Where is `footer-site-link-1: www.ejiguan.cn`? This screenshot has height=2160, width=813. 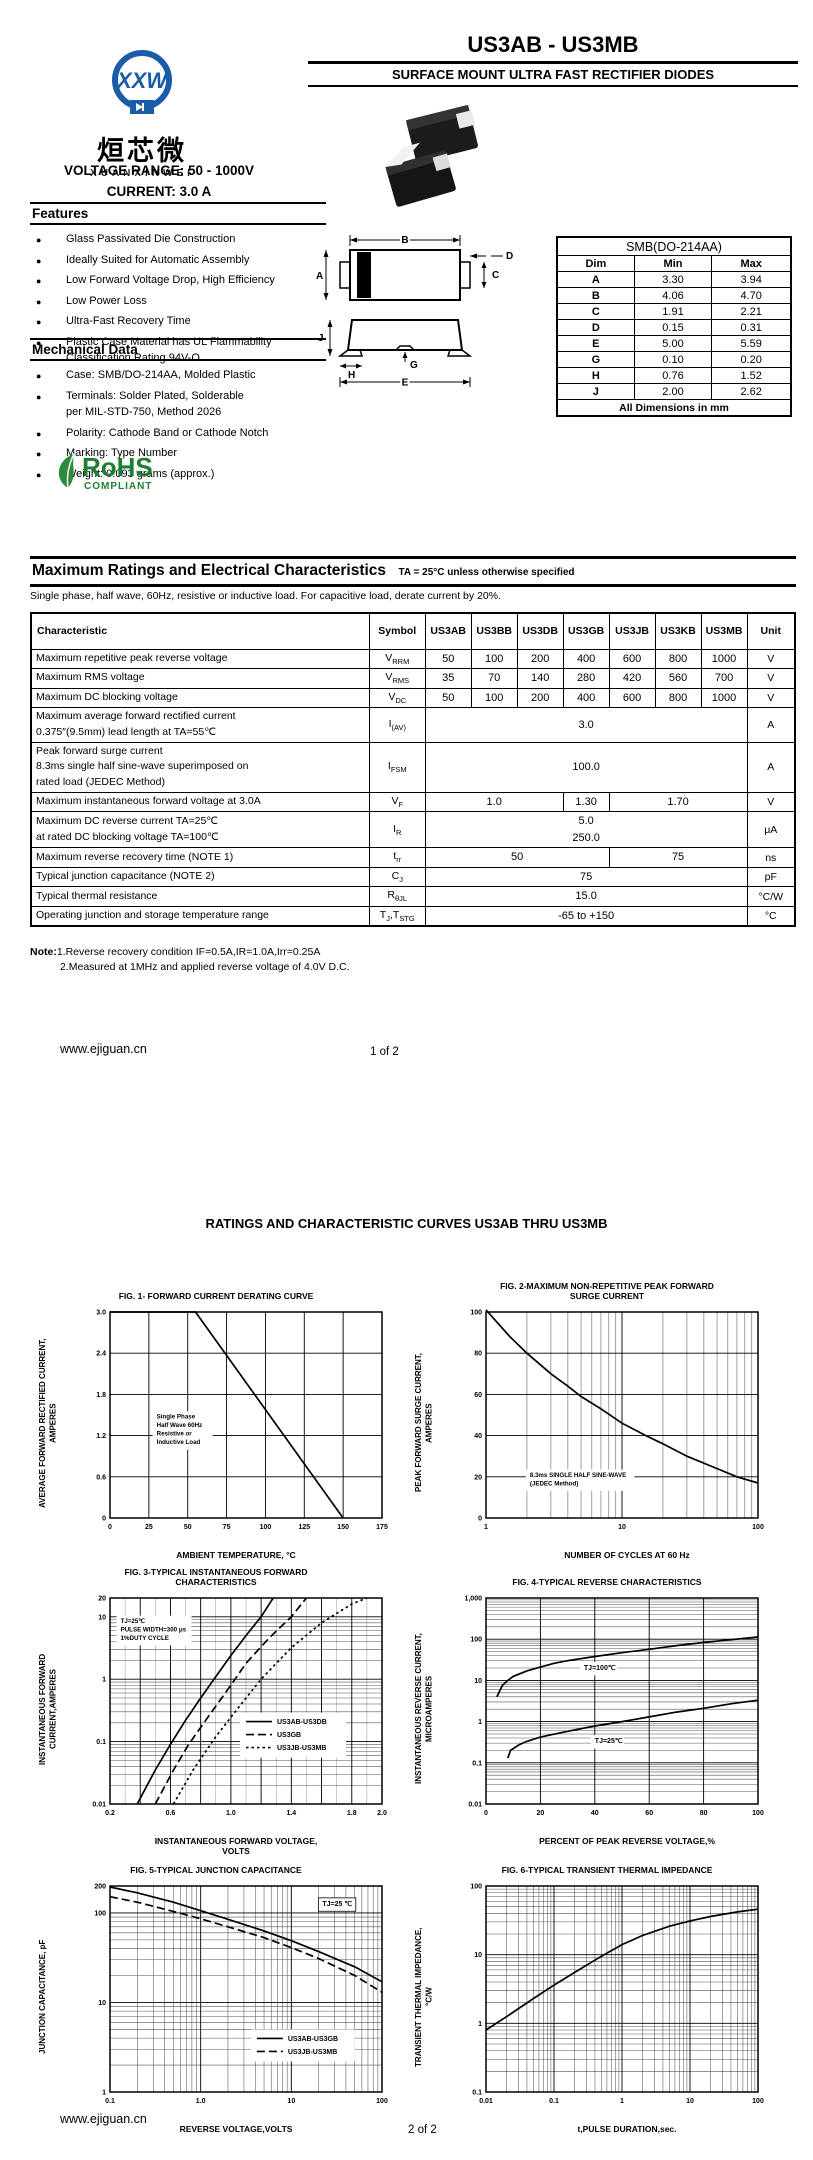
footer-site-link-1: www.ejiguan.cn is located at coordinates (103, 1049).